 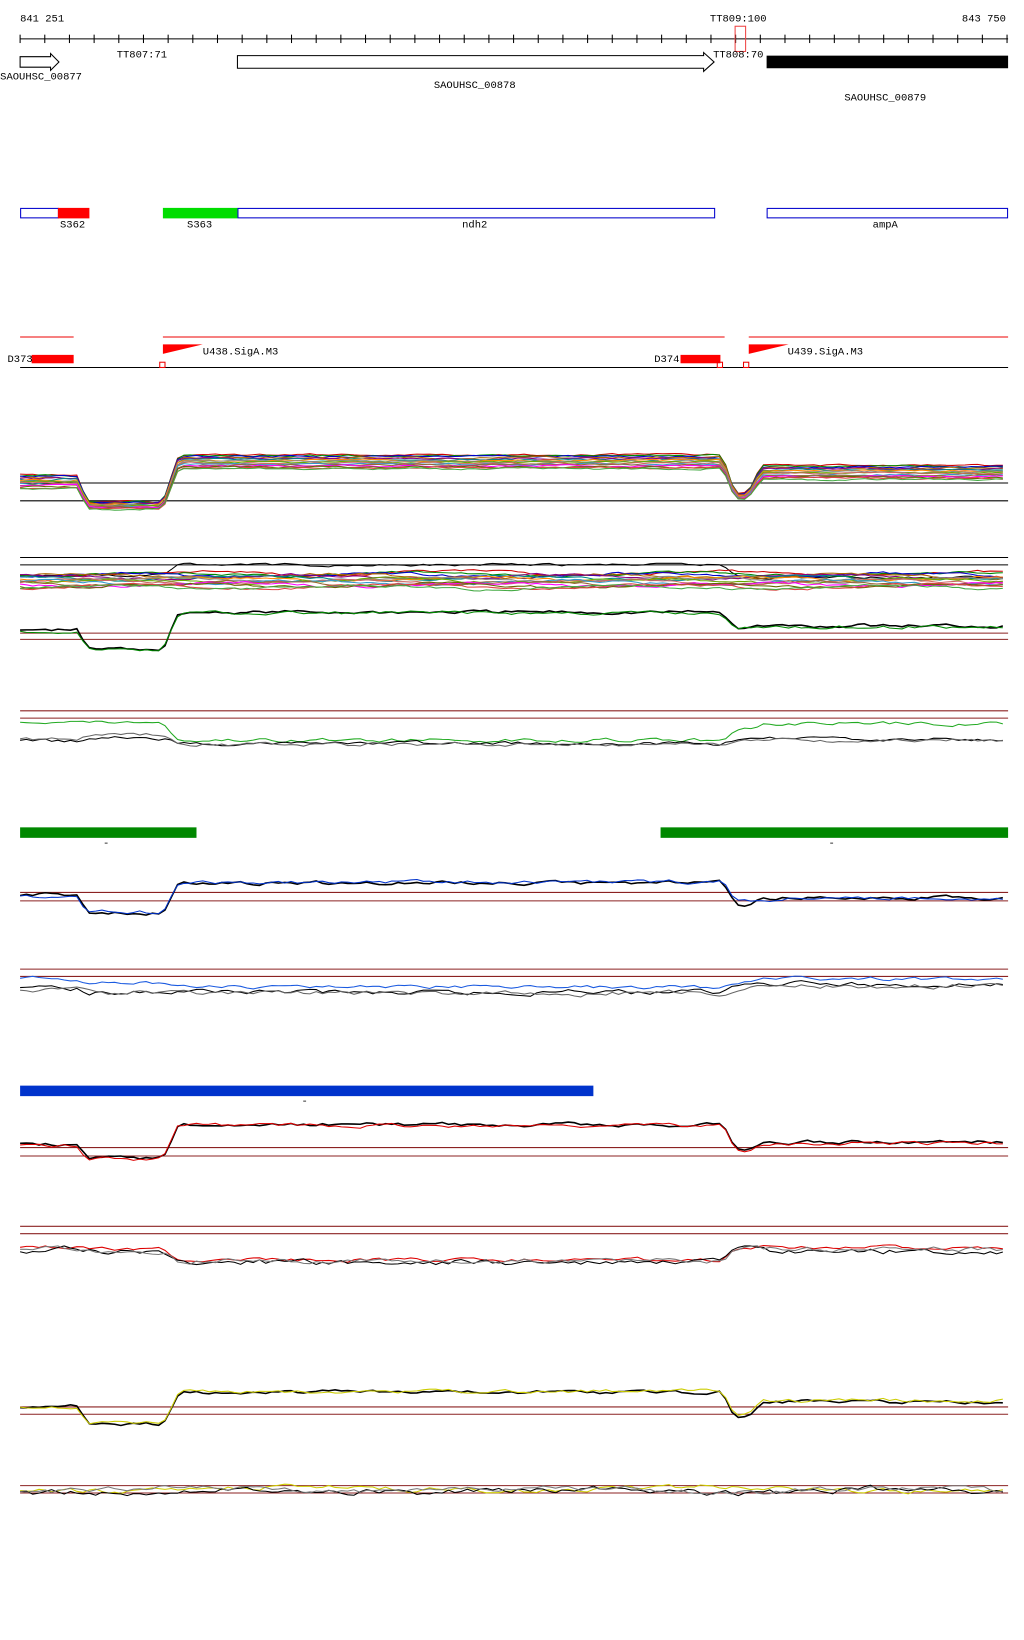 I want to click on feature-label: S362, so click(x=72, y=225).